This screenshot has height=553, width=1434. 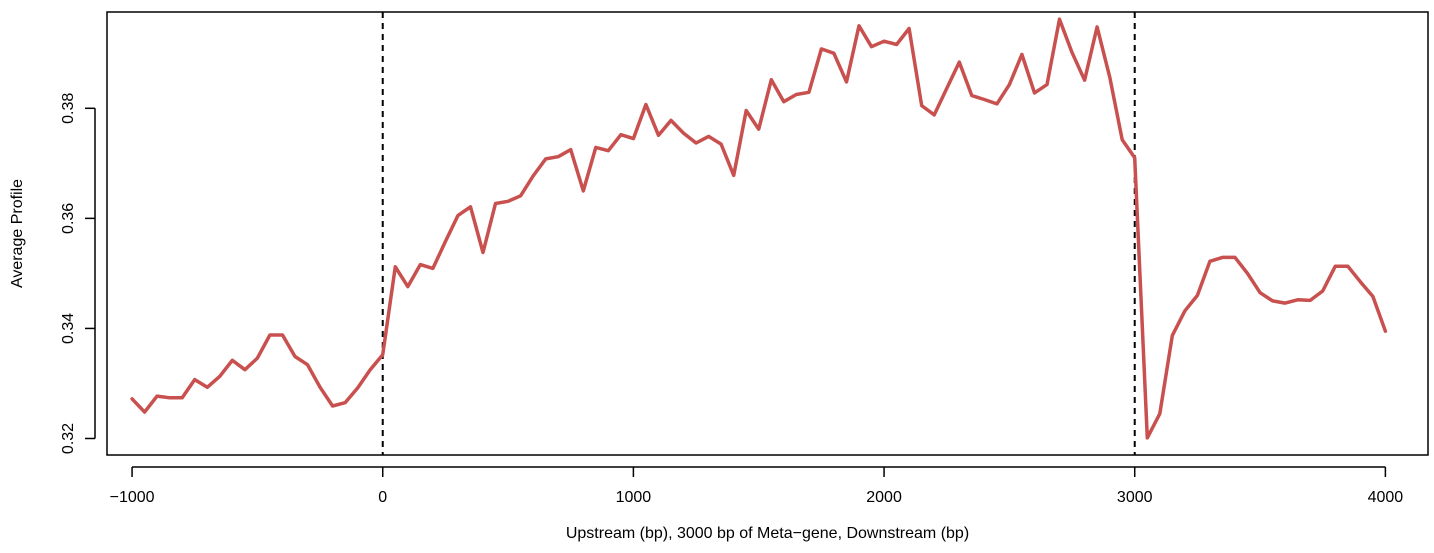 I want to click on x-tick-label: 4000, so click(x=1386, y=497).